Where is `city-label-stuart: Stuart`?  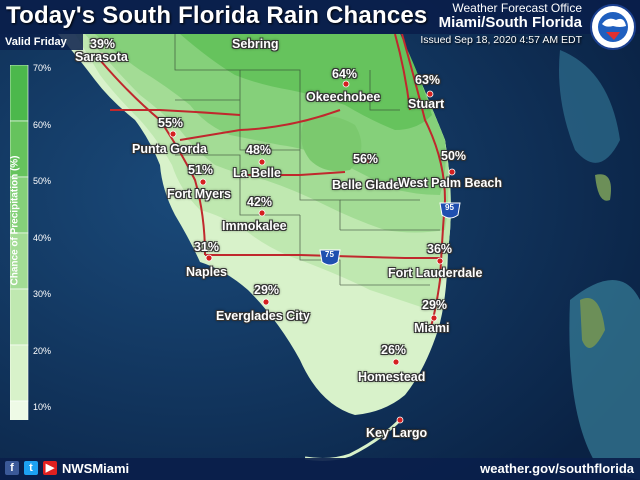
city-label-stuart: Stuart is located at coordinates (426, 104).